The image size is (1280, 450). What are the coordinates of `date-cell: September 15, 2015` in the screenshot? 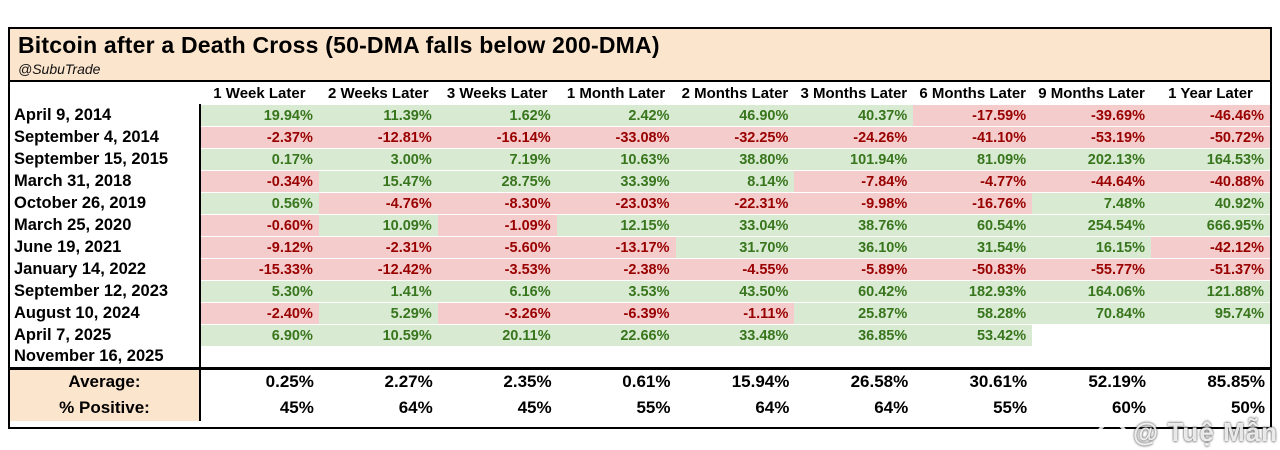 It's located at (105, 159).